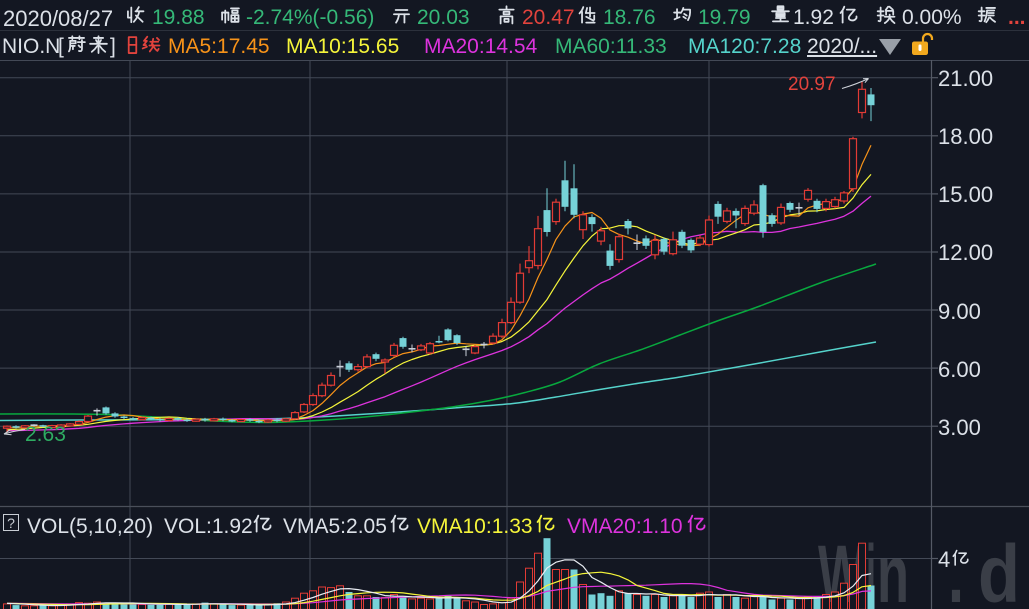 The image size is (1029, 609). I want to click on svg-text: d, so click(999, 569).